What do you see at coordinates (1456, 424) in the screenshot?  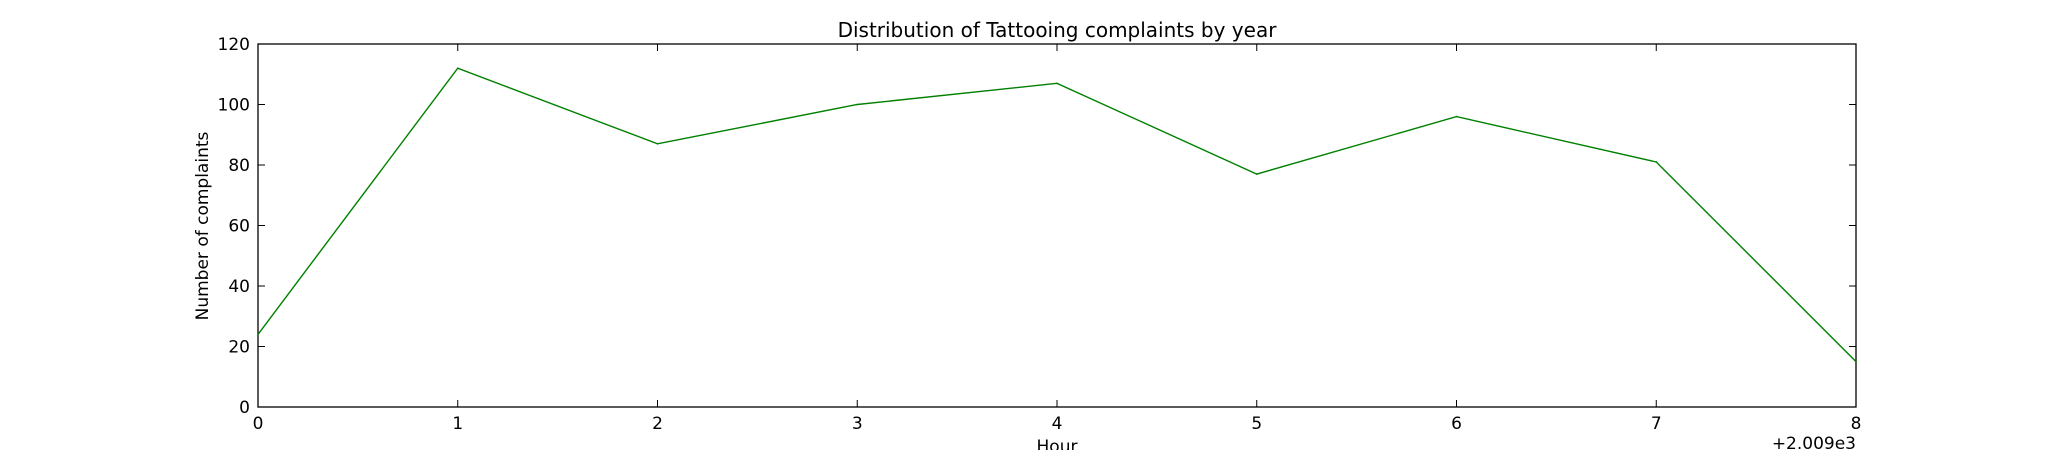 I see `x-tick-label: 6` at bounding box center [1456, 424].